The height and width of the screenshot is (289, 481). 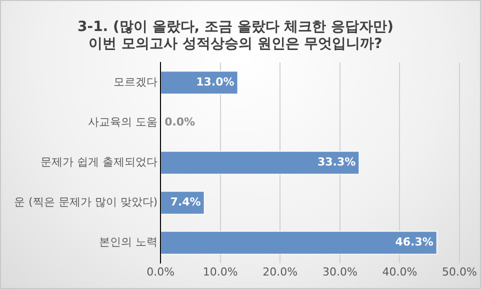 I want to click on y-tick-label: 모르겠다, so click(x=136, y=81).